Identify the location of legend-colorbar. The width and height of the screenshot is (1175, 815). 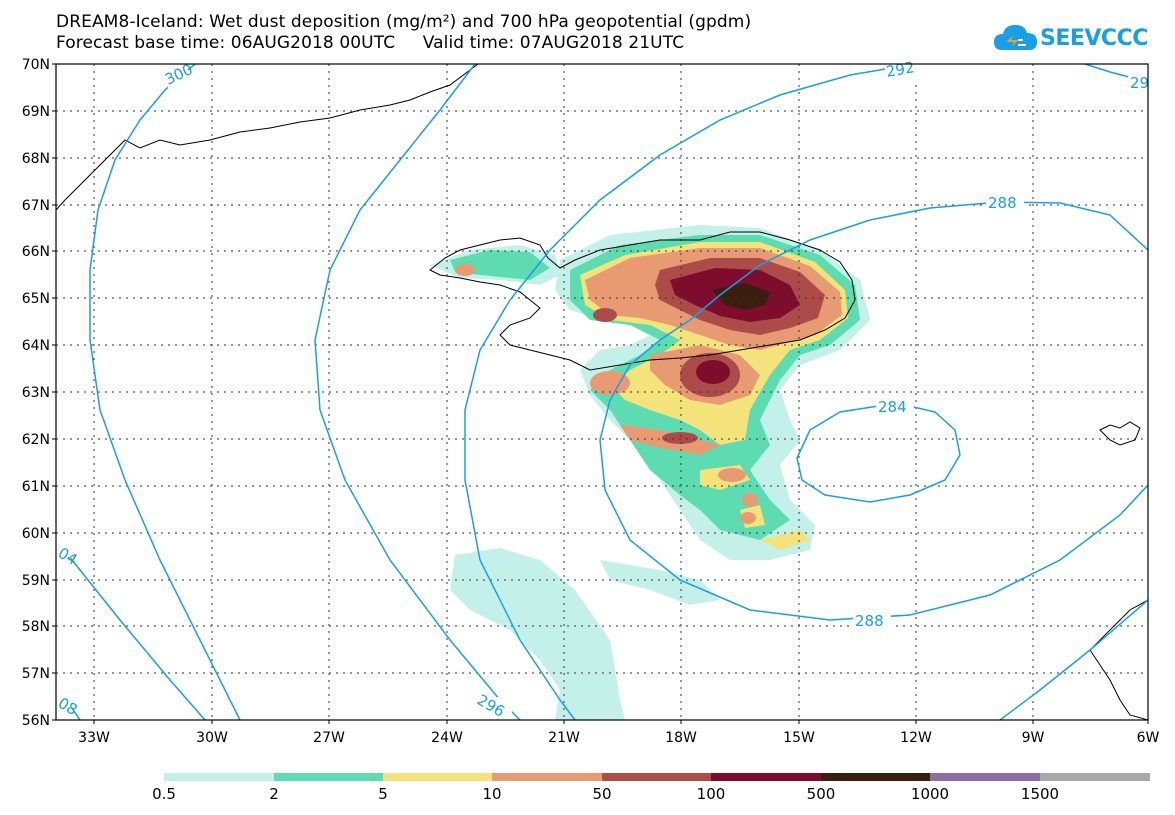
(657, 777).